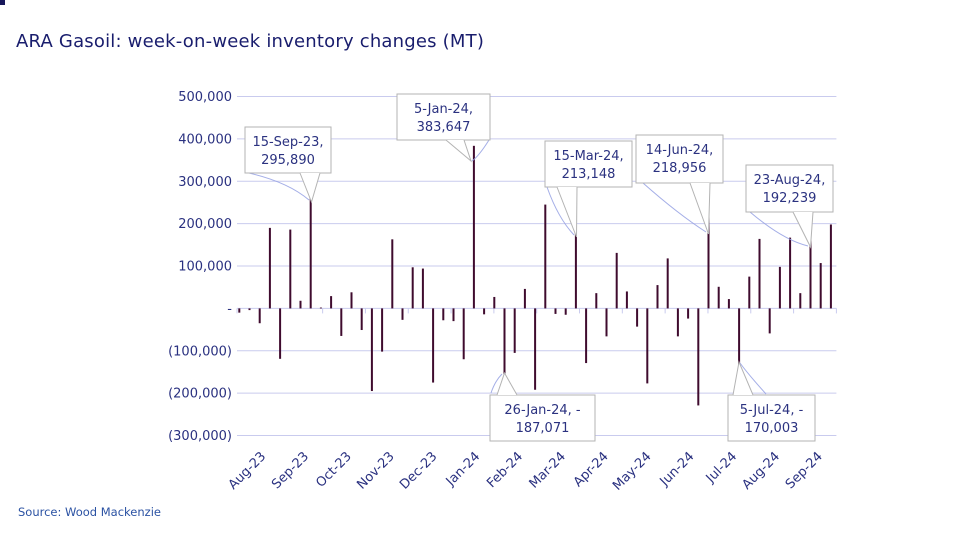  Describe the element at coordinates (200, 436) in the screenshot. I see `y-axis-tick-label: (300,000)` at that location.